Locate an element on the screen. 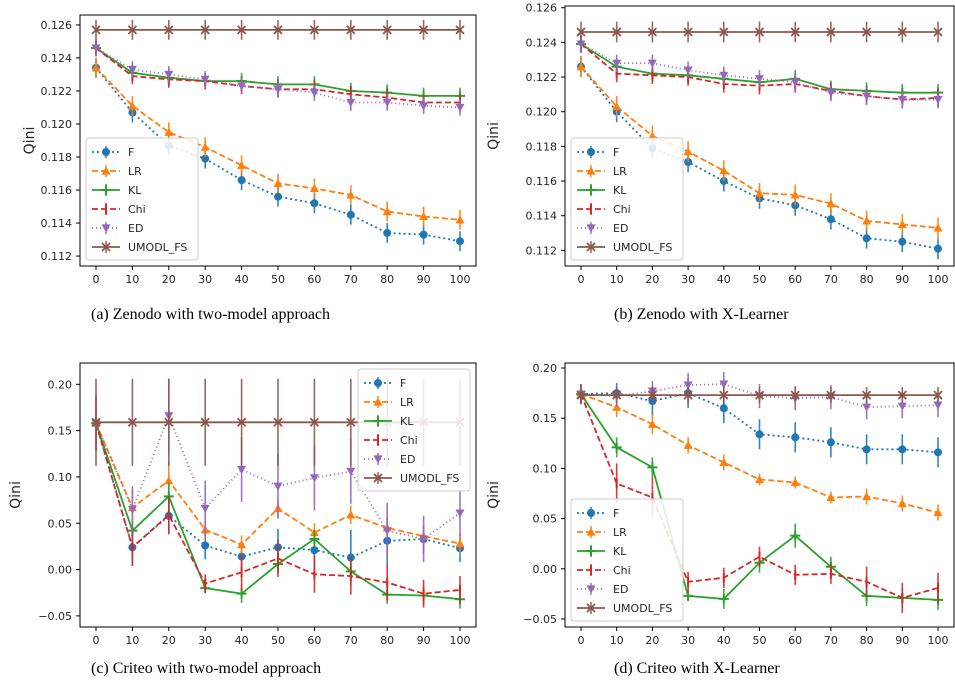  y-tick-label: 0.124 is located at coordinates (57, 58).